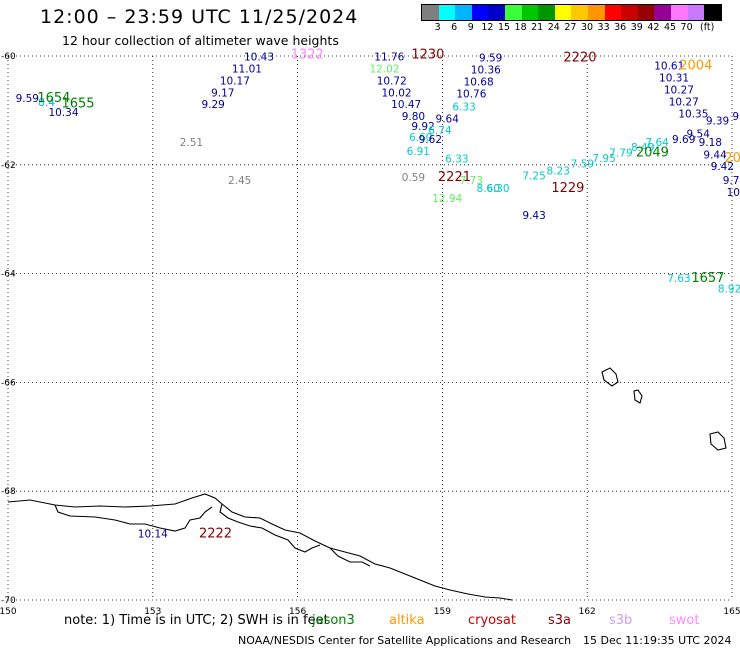 Image resolution: width=740 pixels, height=650 pixels. What do you see at coordinates (587, 612) in the screenshot?
I see `lon-tick-label: 162` at bounding box center [587, 612].